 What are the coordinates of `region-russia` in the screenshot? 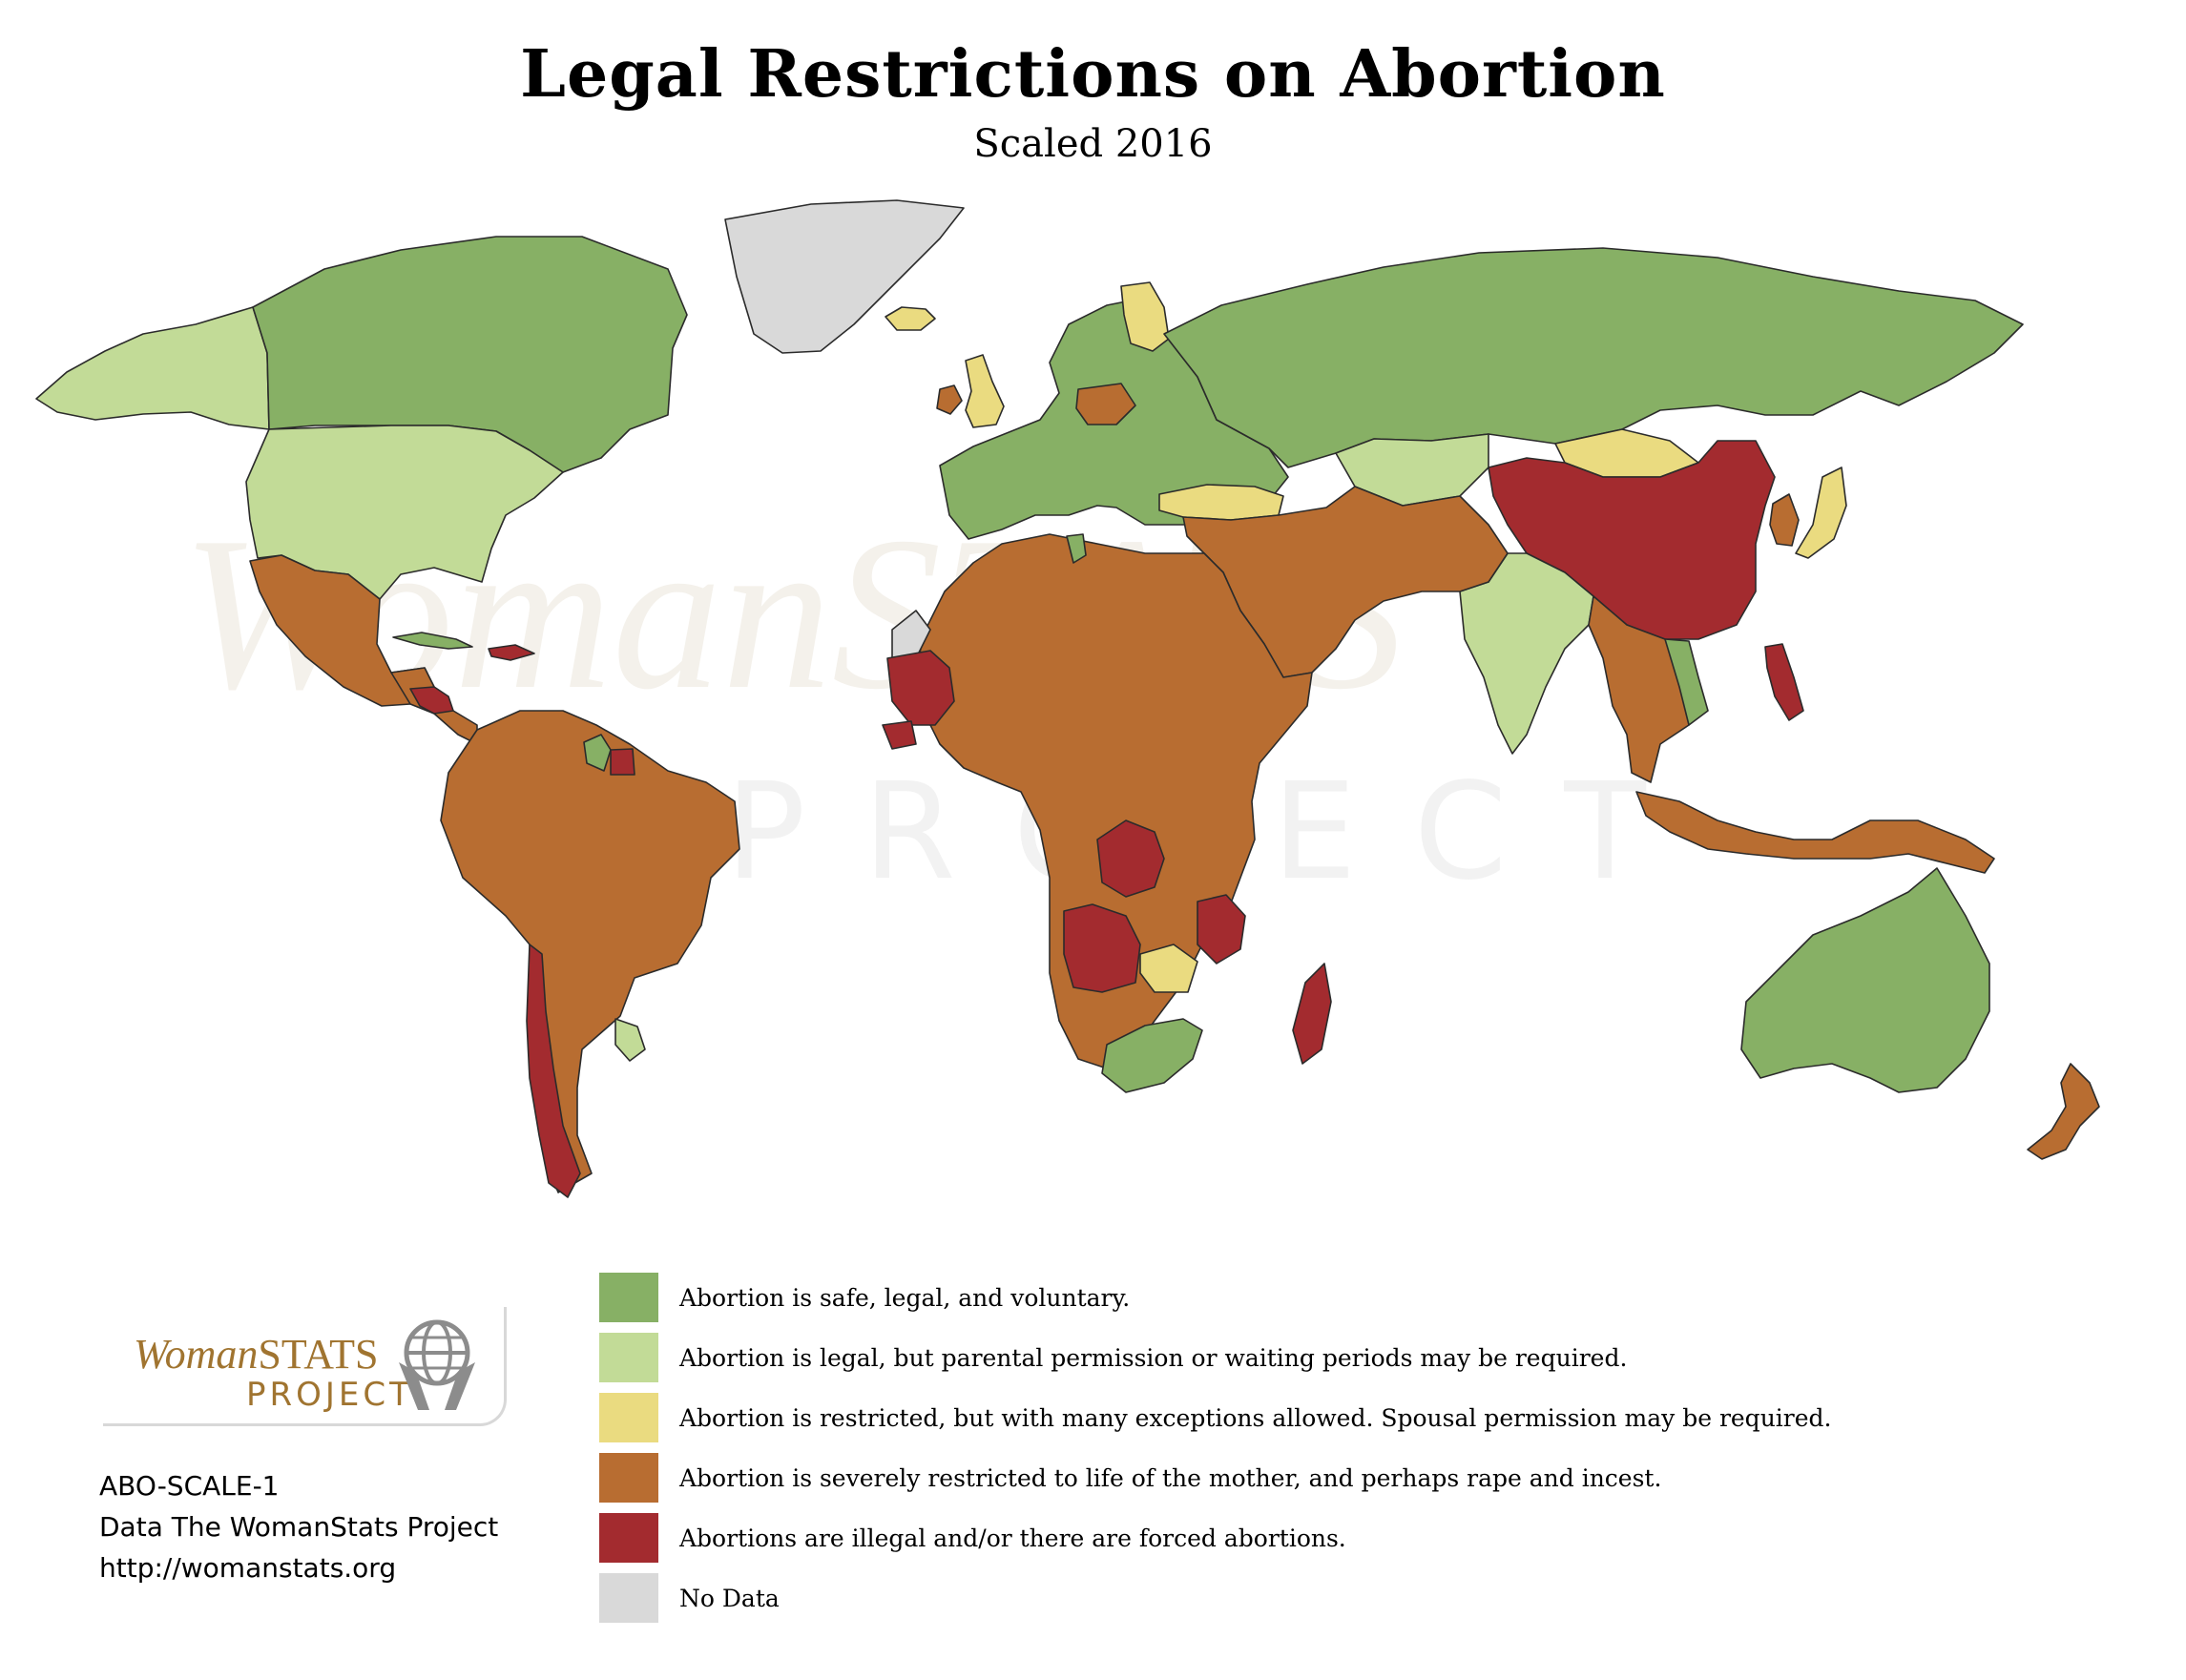 It's located at (1593, 357).